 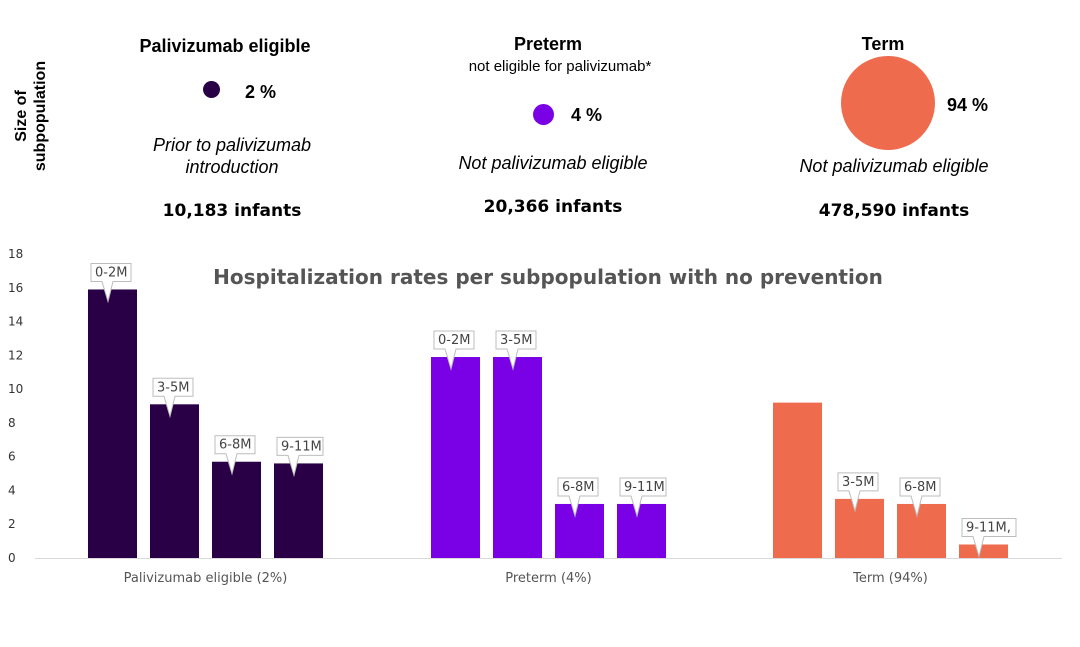 I want to click on count-palivizumab: 10,183 infants, so click(x=232, y=211).